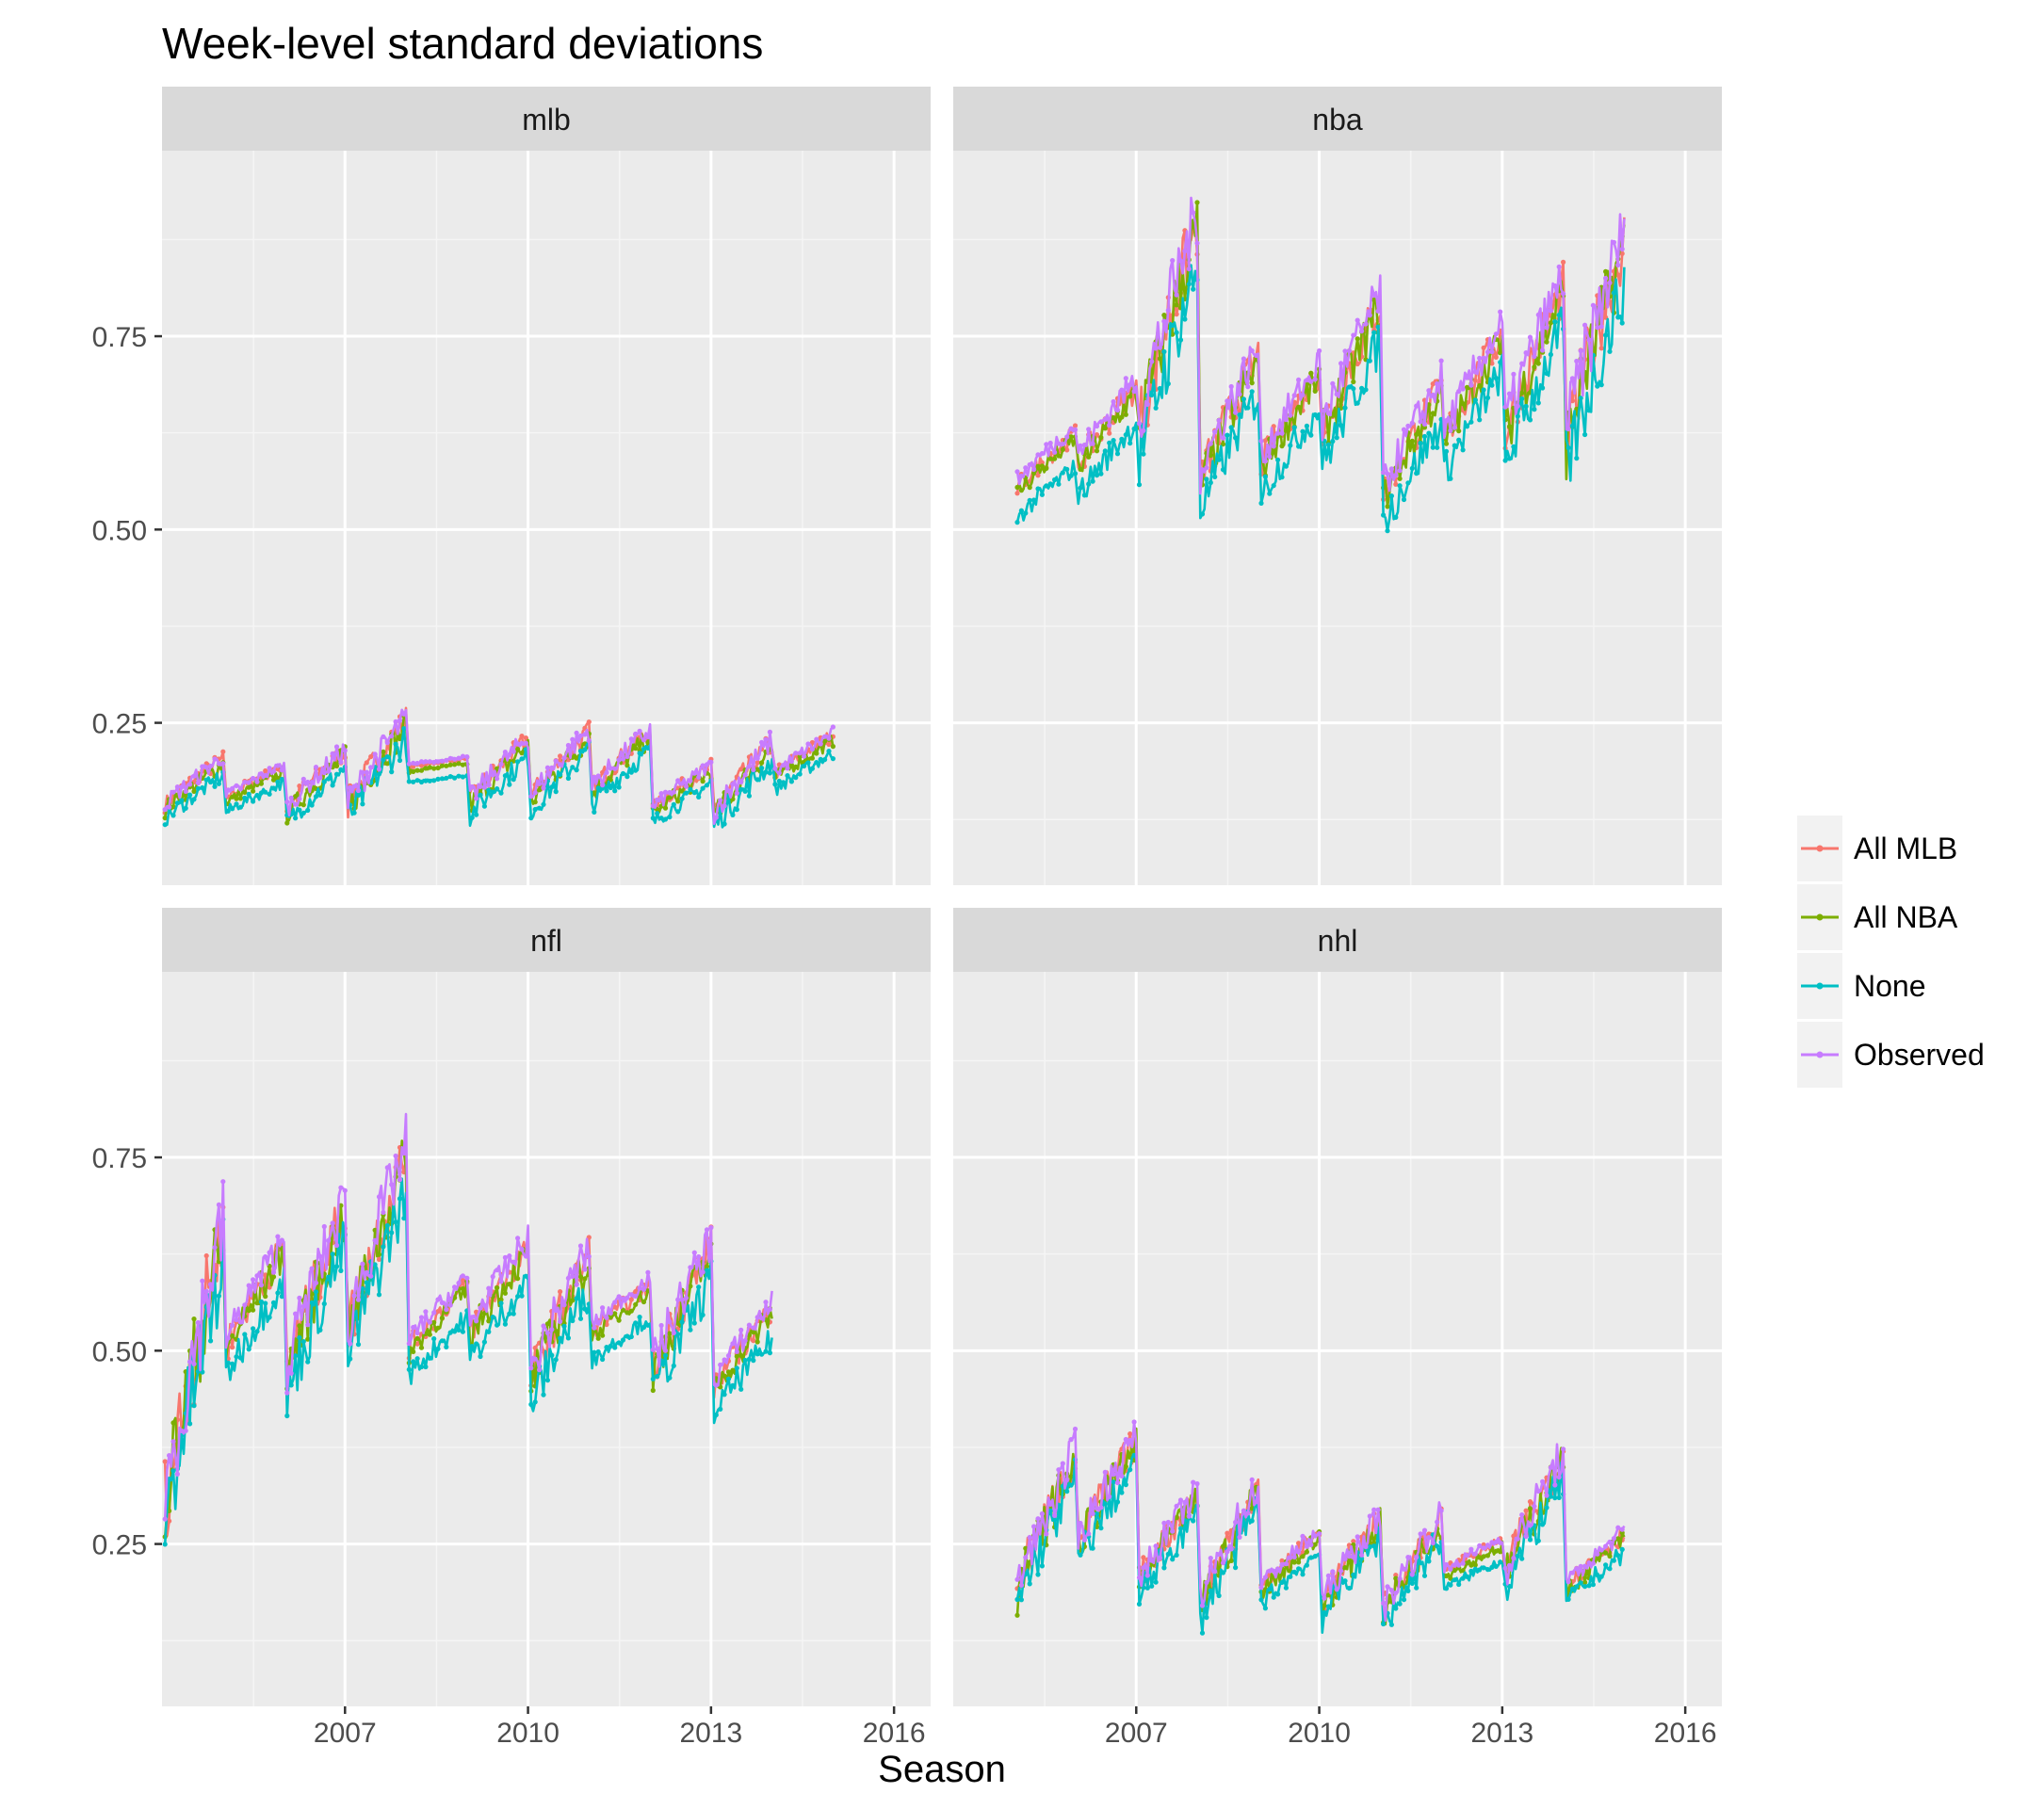 The image size is (2044, 1809). I want to click on legend-key-point, so click(1820, 917).